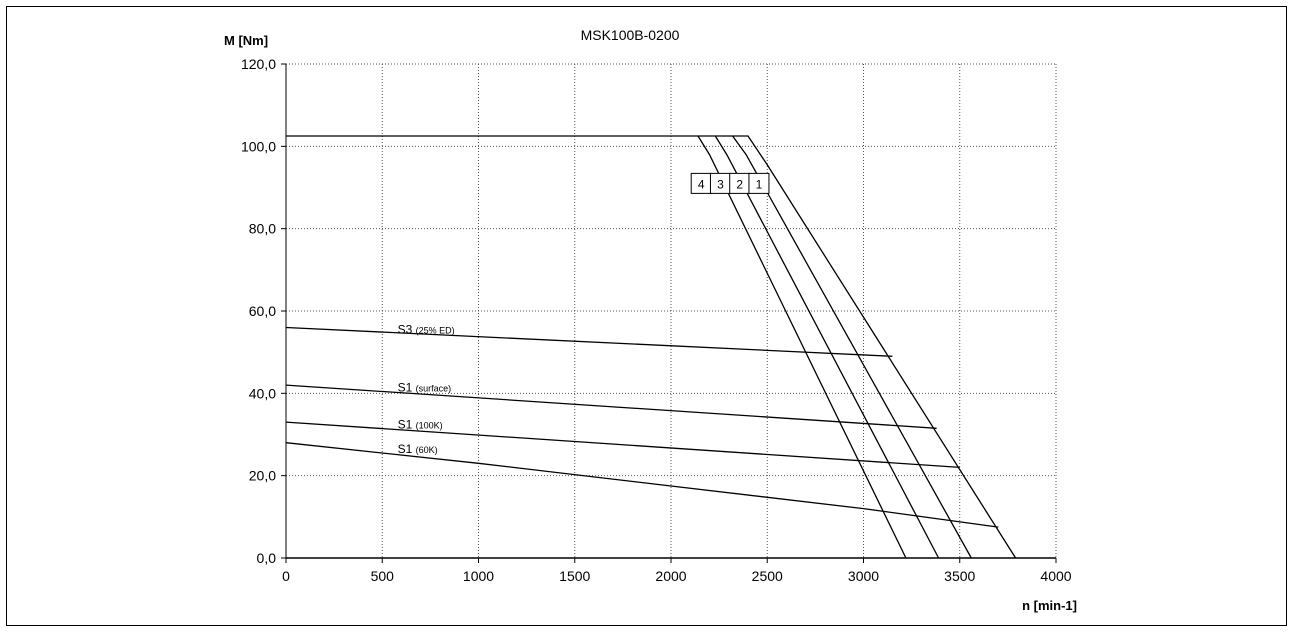  What do you see at coordinates (262, 229) in the screenshot?
I see `y-tick-label: 80,0` at bounding box center [262, 229].